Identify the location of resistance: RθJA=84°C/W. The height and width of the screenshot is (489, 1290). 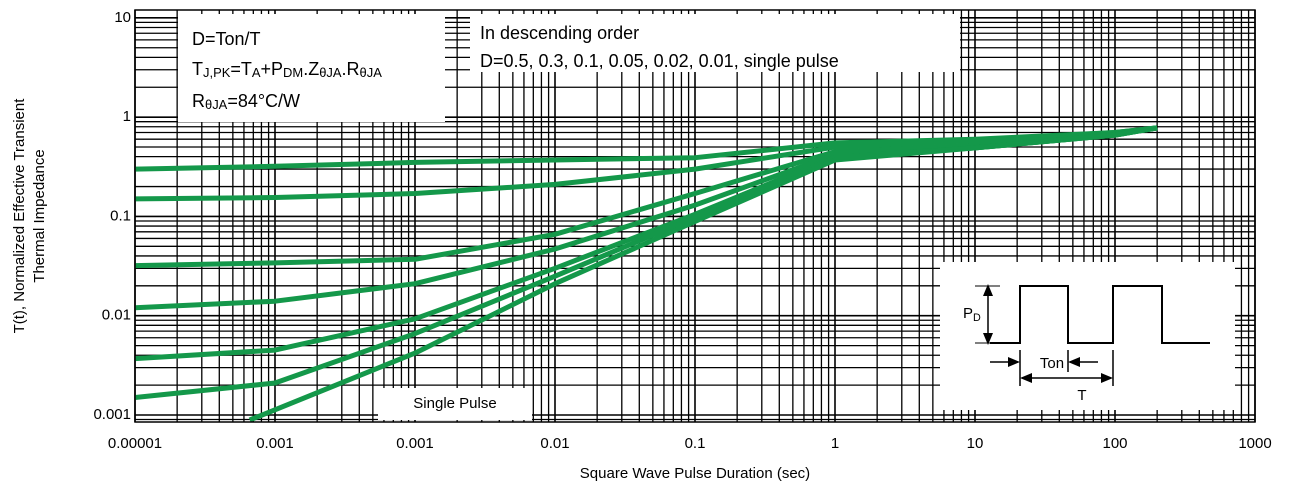
(246, 102).